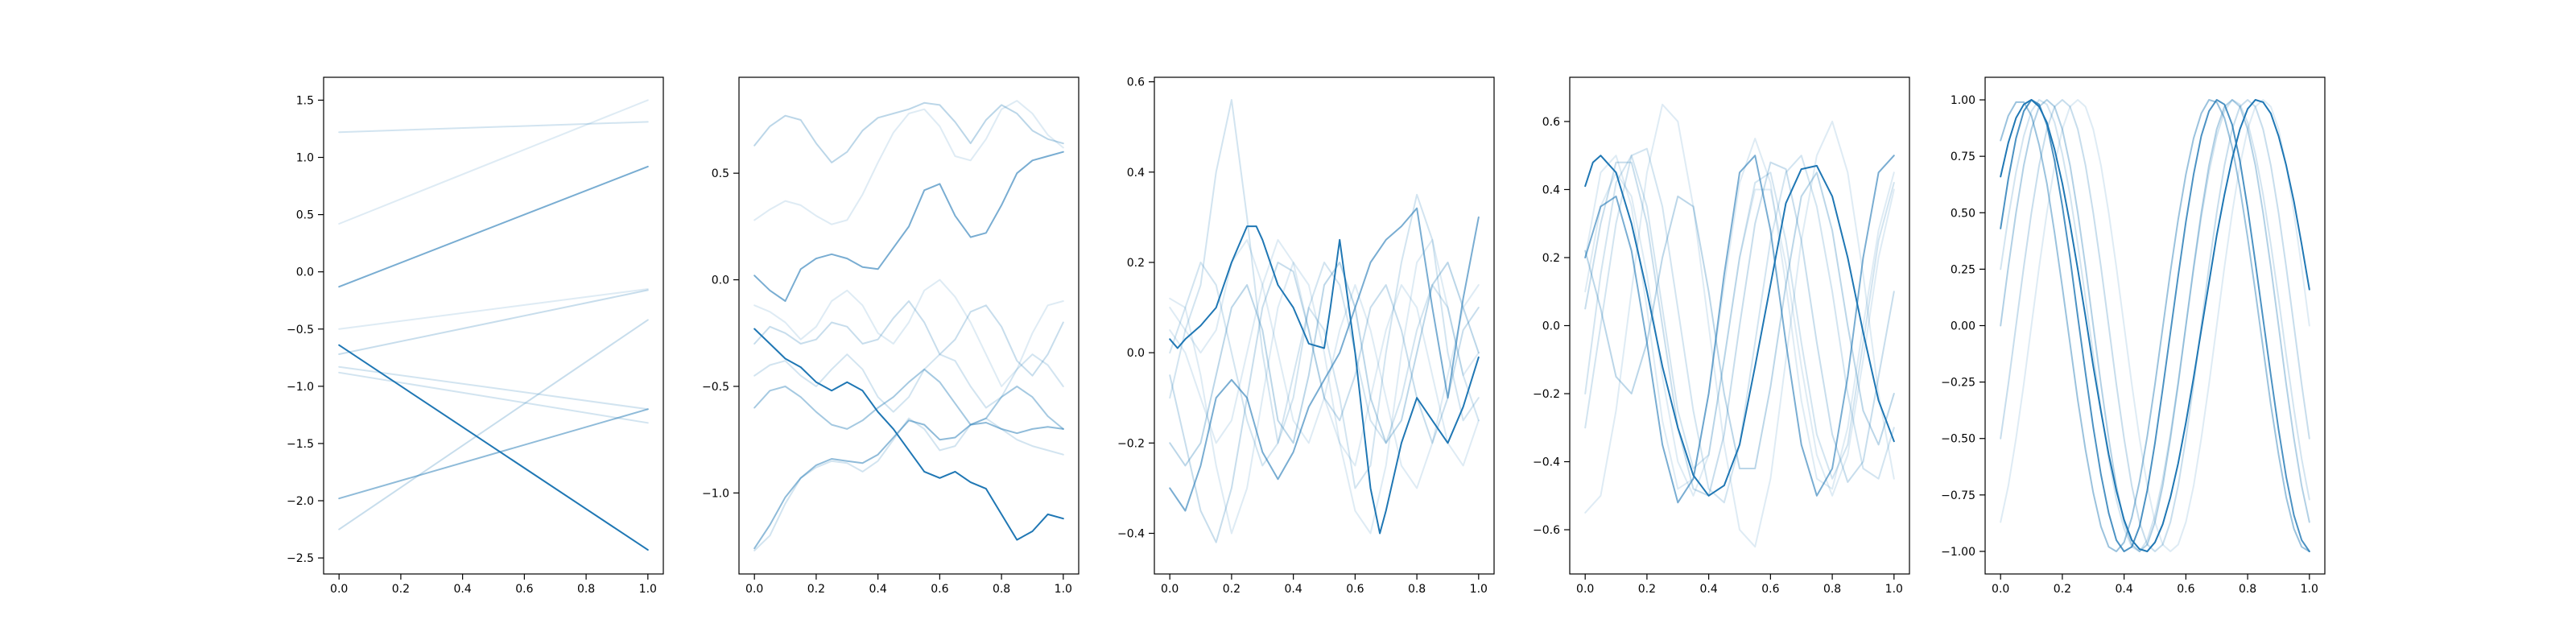 The height and width of the screenshot is (644, 2576). Describe the element at coordinates (1963, 100) in the screenshot. I see `y-tick-label: 1.00` at that location.